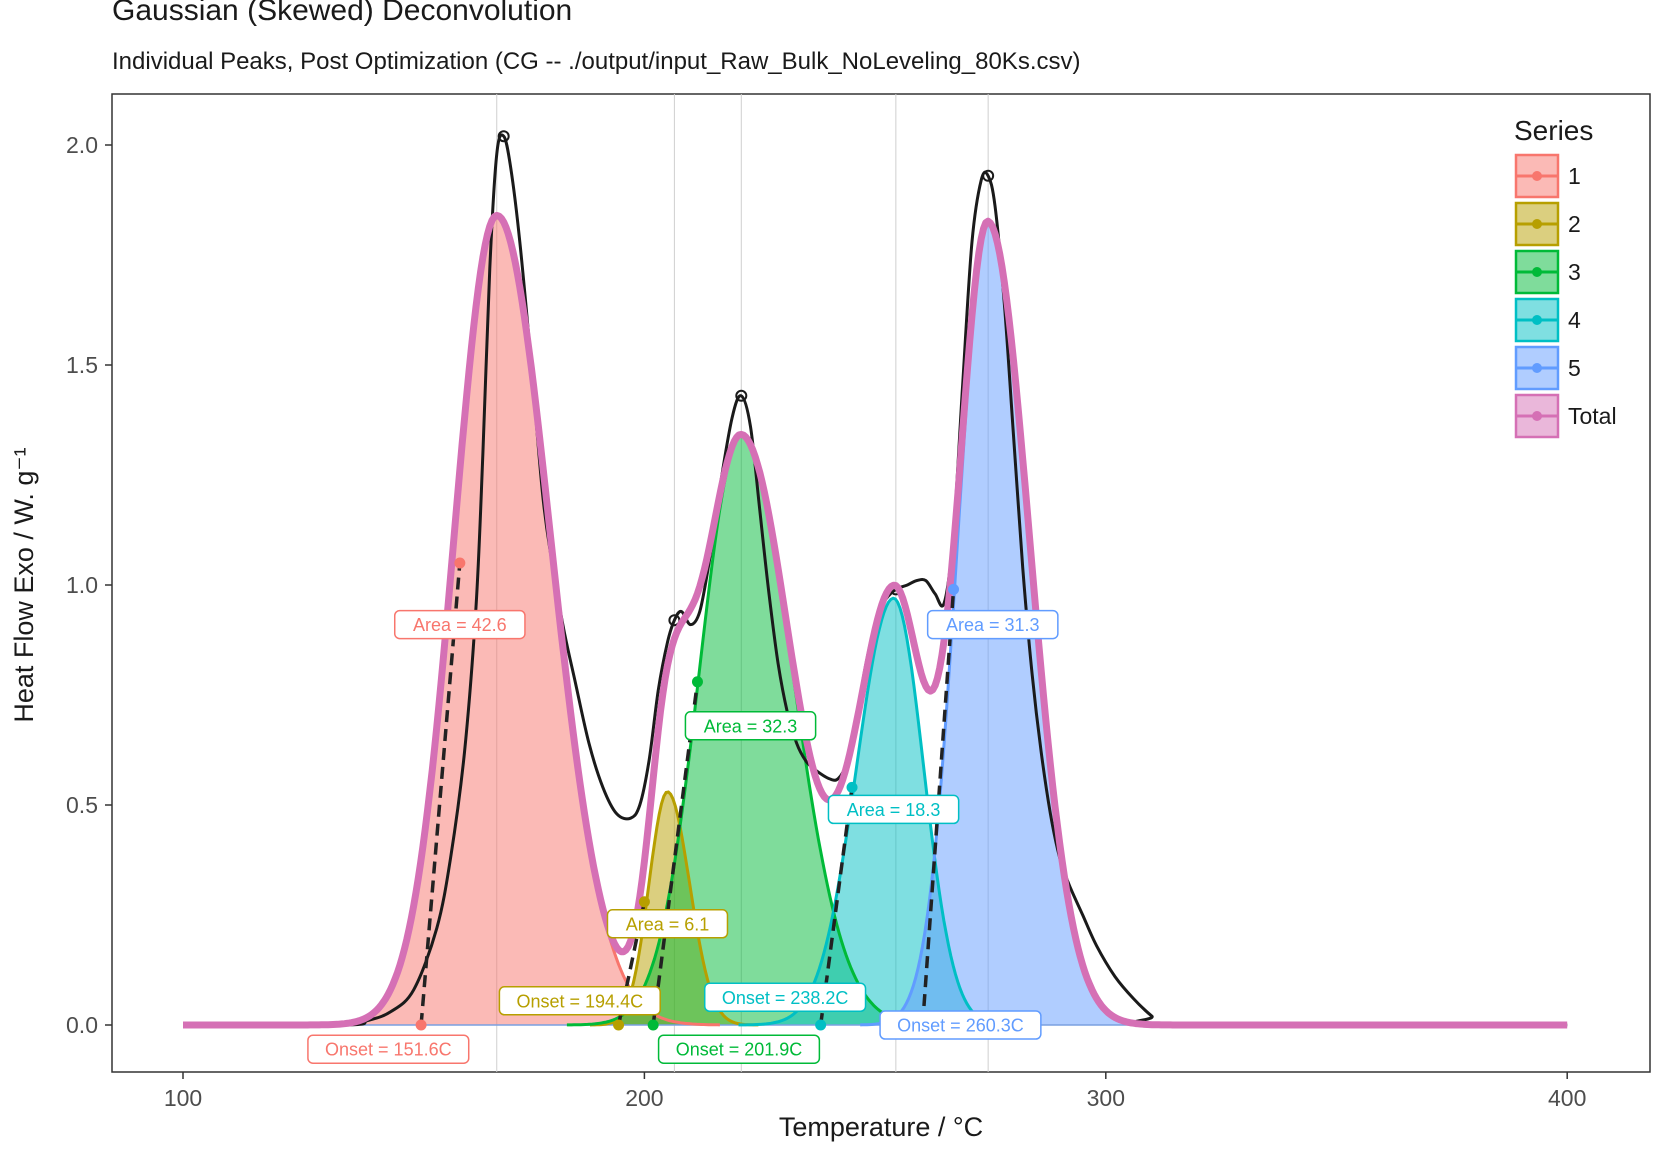 The image size is (1653, 1164). What do you see at coordinates (24, 584) in the screenshot?
I see `y-axis-title: Heat Flow Exo / W. g⁻¹` at bounding box center [24, 584].